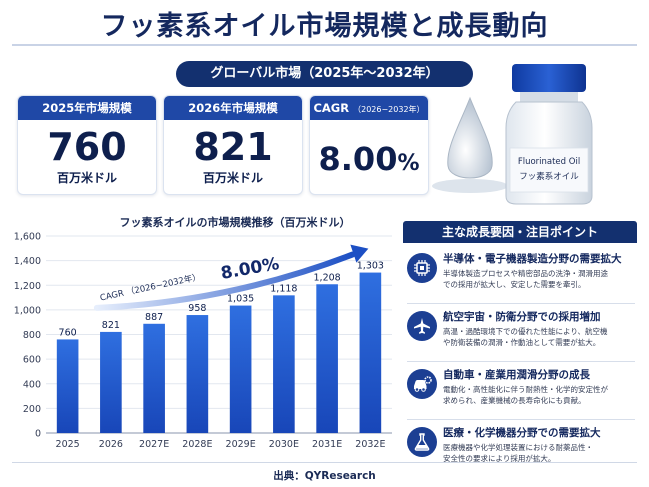 The height and width of the screenshot is (487, 649). Describe the element at coordinates (359, 253) in the screenshot. I see `cagr-arrowhead` at that location.